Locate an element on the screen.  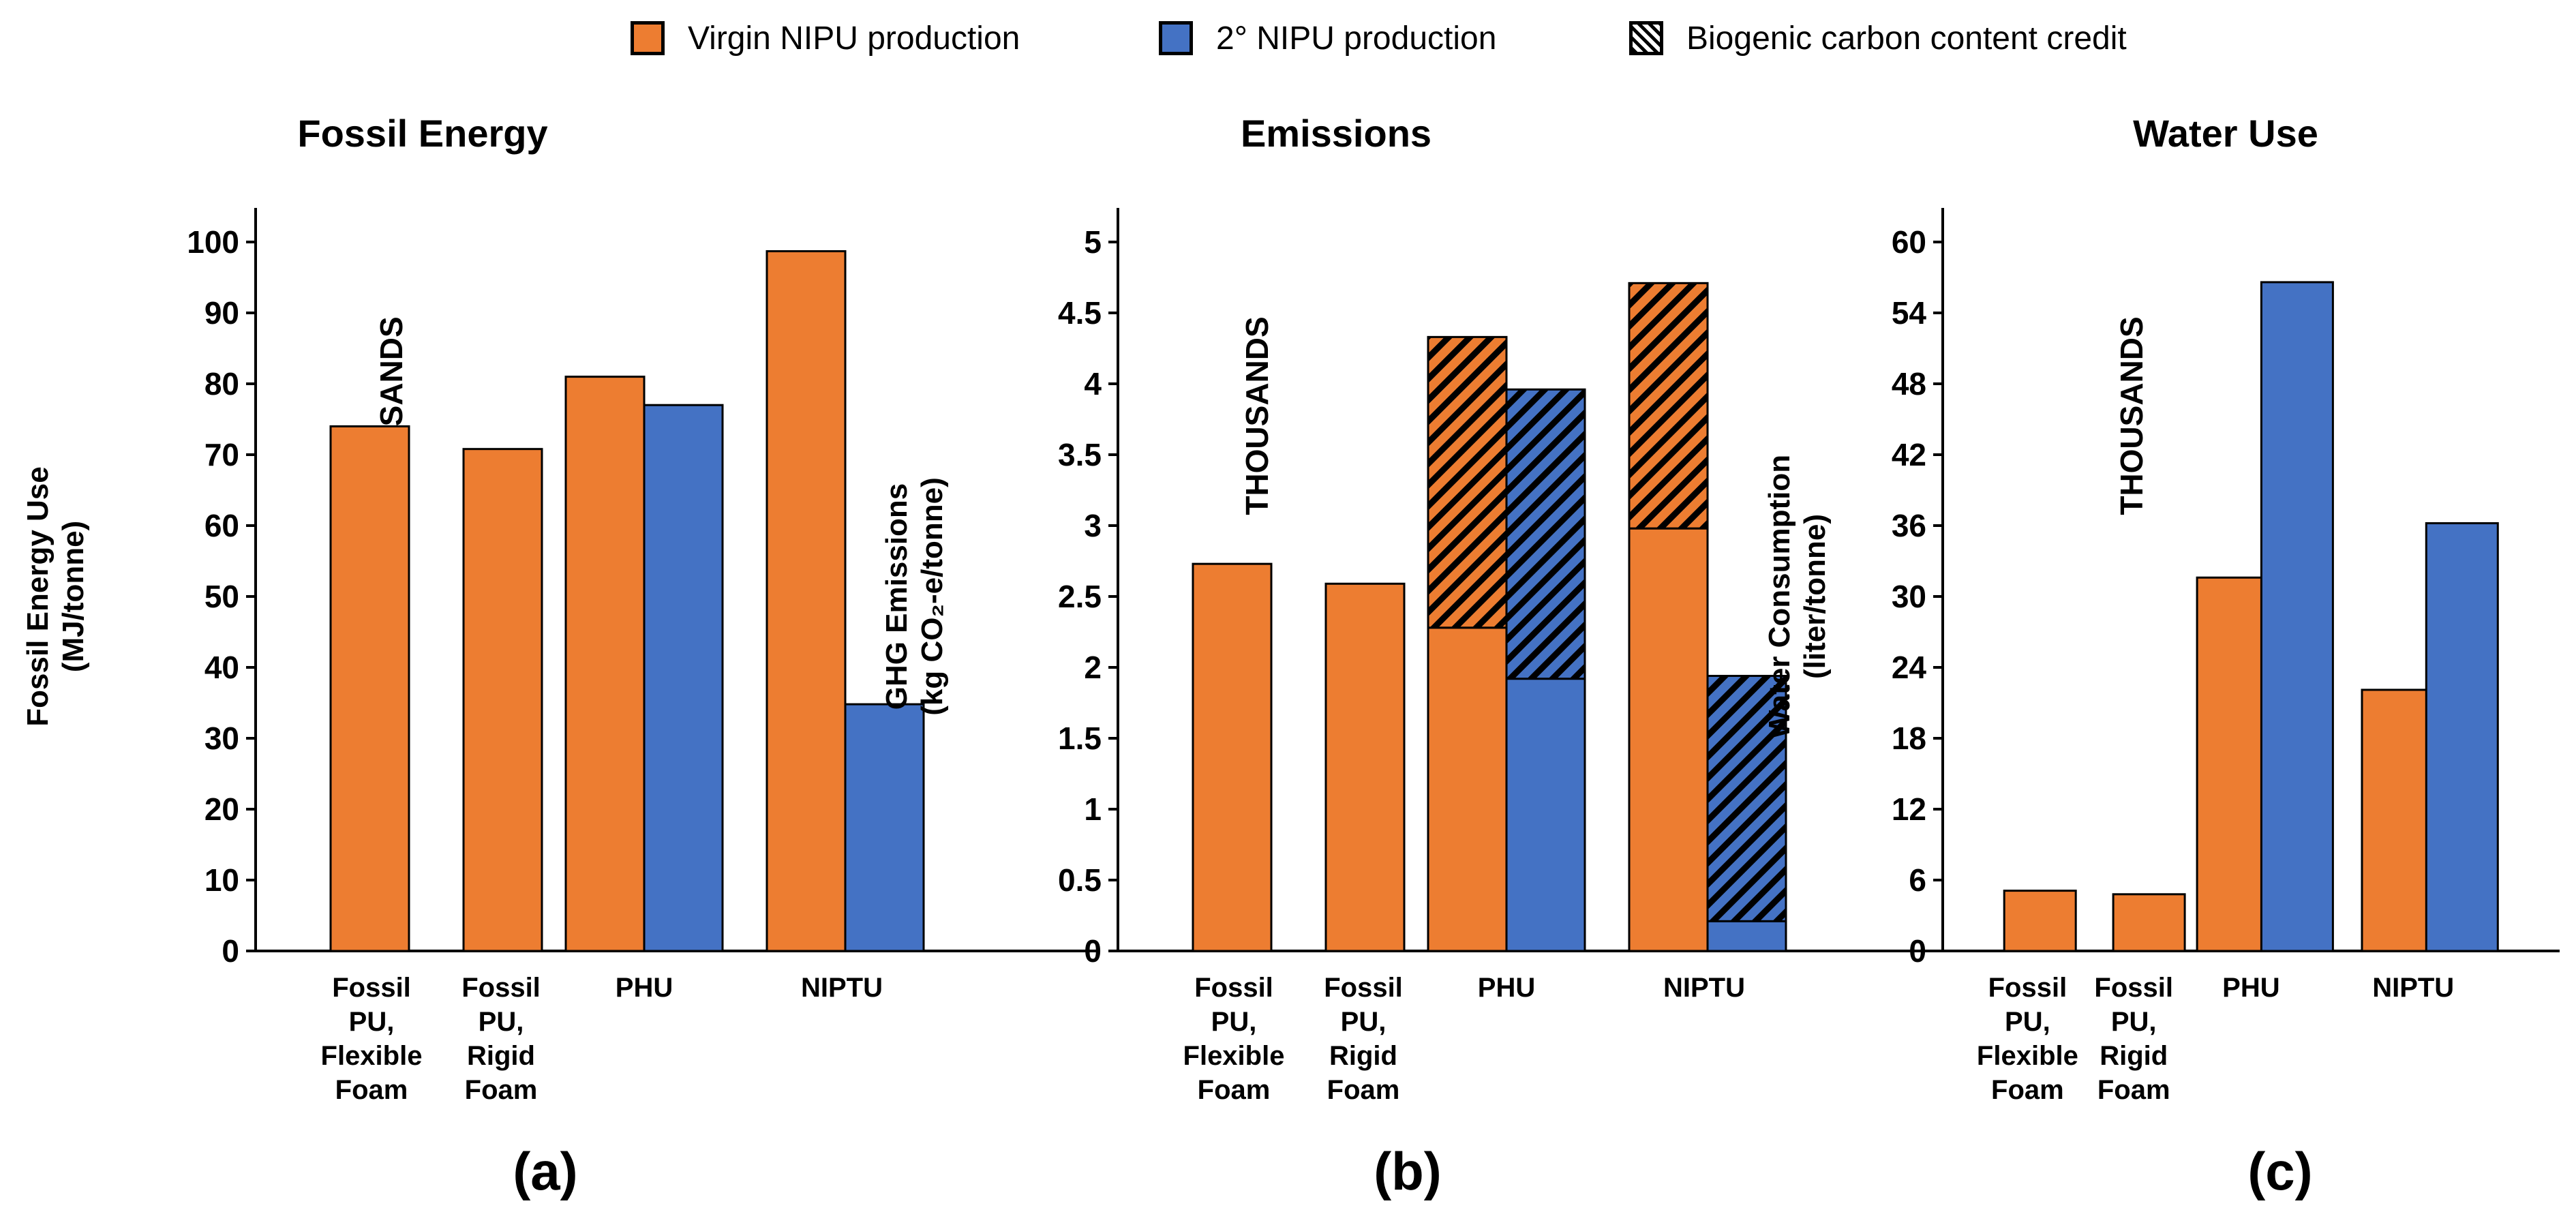
y-tick-label: 12 is located at coordinates (1909, 809).